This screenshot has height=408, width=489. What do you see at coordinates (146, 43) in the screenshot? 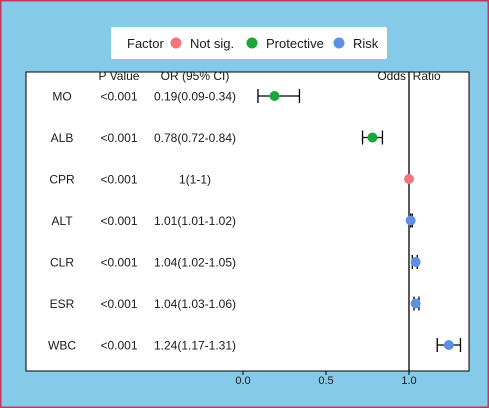
I see `legend-title: Factor` at bounding box center [146, 43].